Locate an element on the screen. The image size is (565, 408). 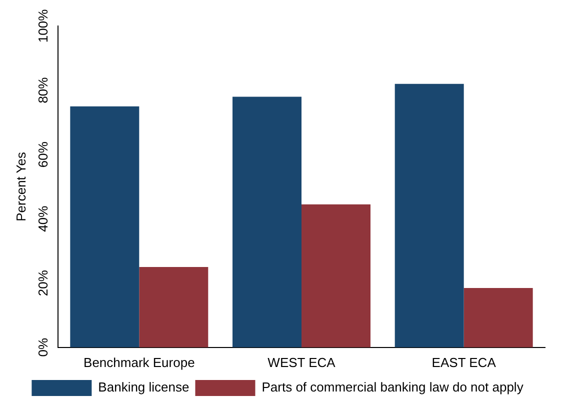
y-tick-label: 20% is located at coordinates (43, 283).